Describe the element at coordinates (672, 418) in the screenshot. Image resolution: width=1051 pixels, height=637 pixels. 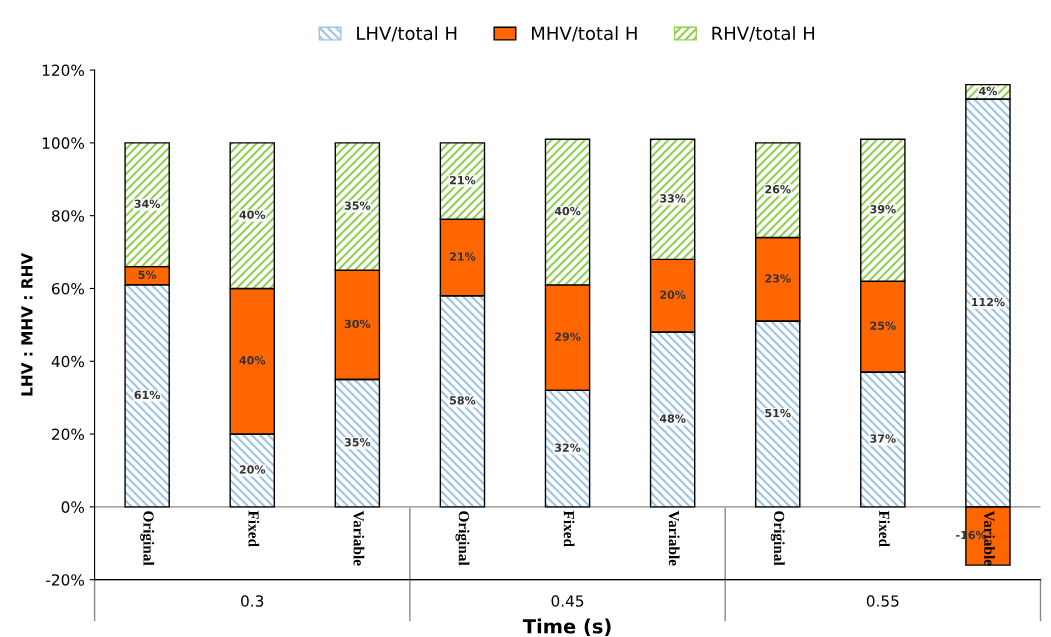
I see `data-label: 48%` at that location.